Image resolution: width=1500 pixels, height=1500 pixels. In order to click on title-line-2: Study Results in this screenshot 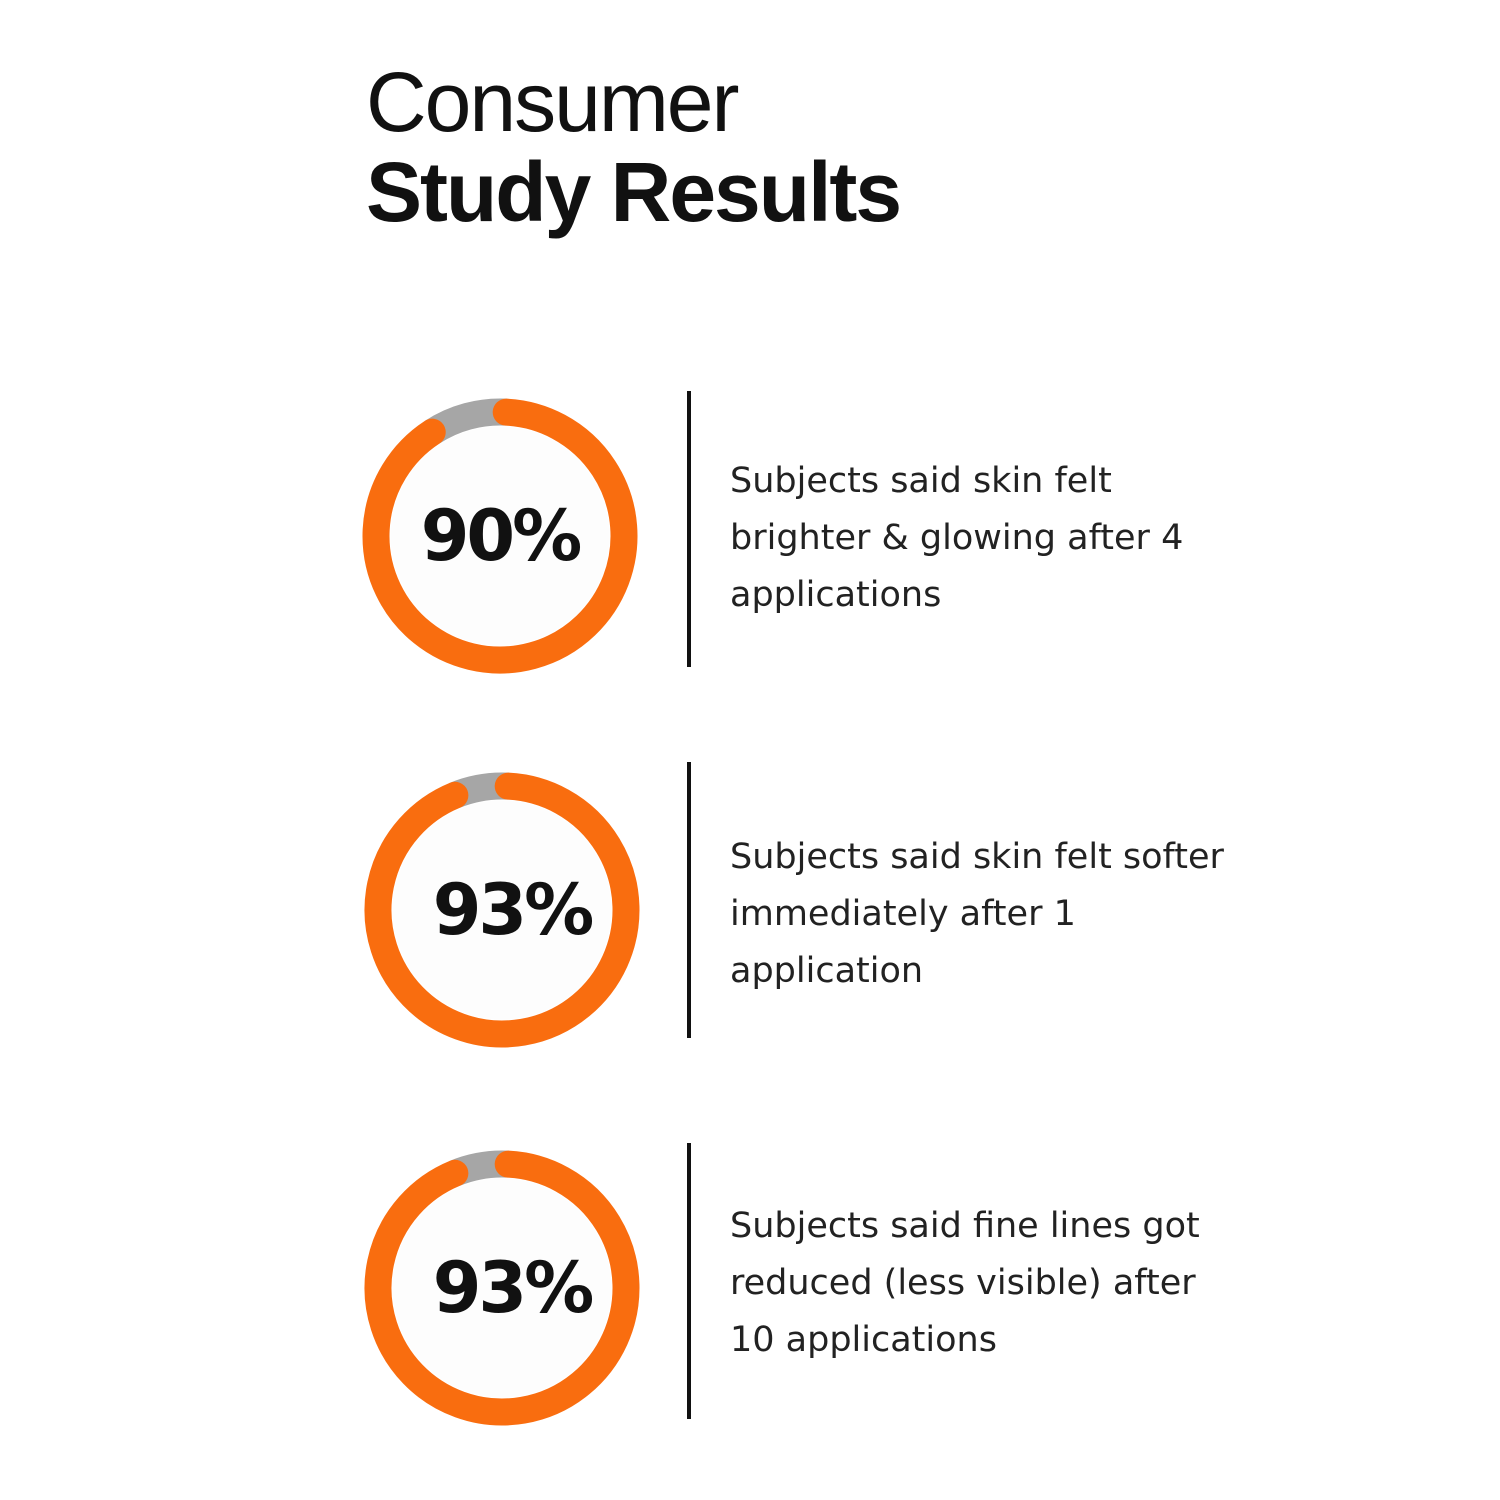, I will do `click(634, 192)`.